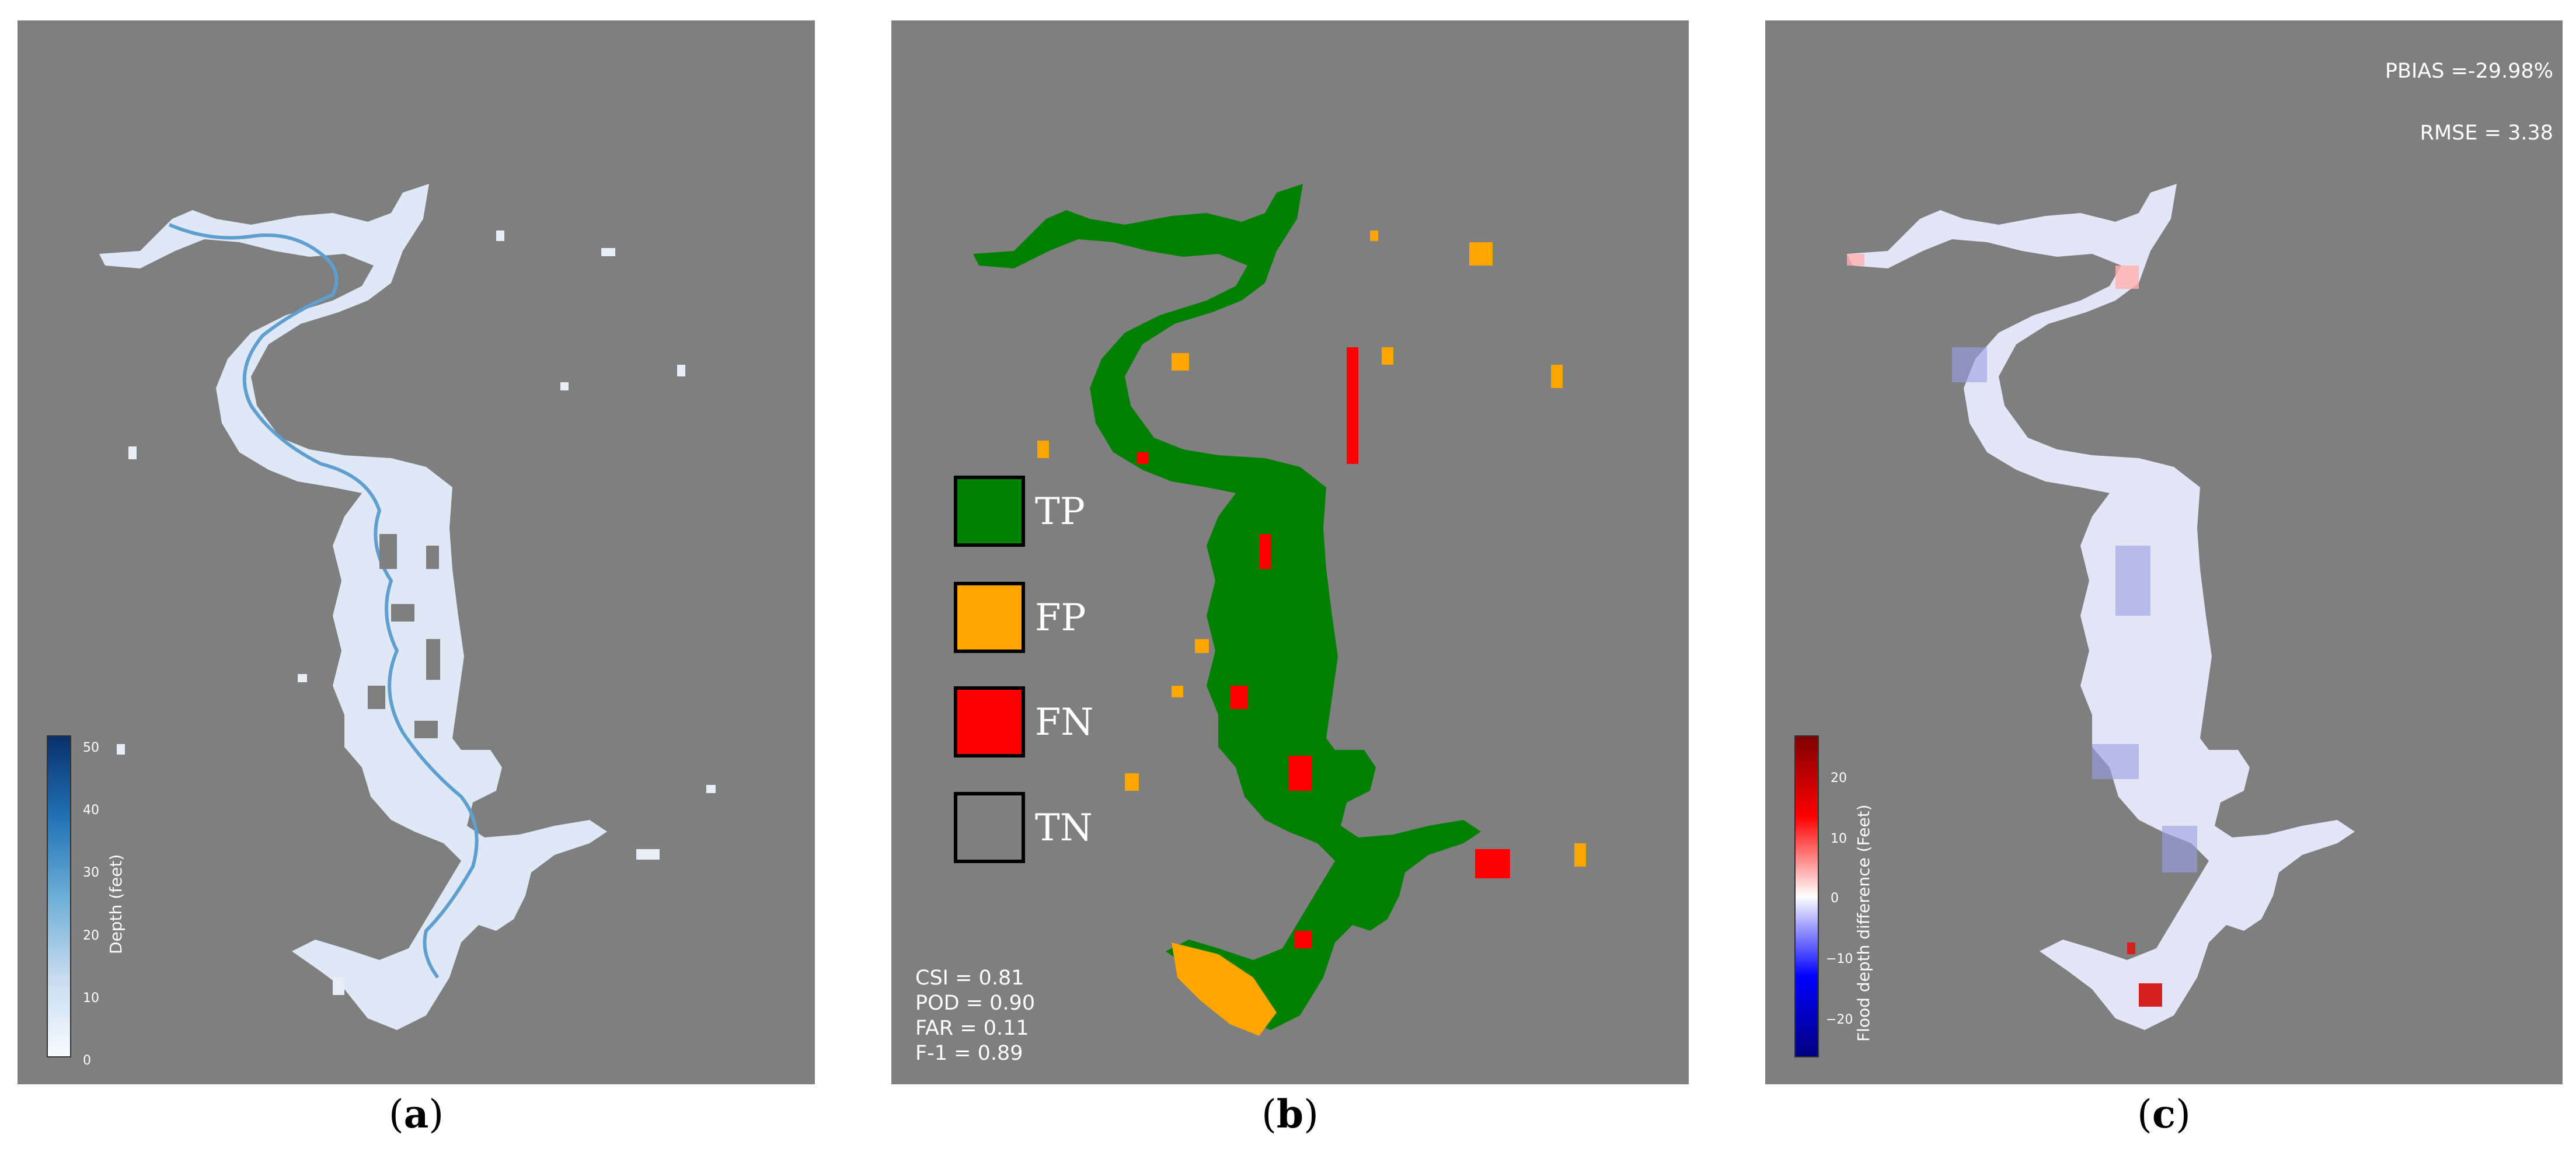 Image resolution: width=2576 pixels, height=1159 pixels. Describe the element at coordinates (969, 1053) in the screenshot. I see `metric-f1: F-1 = 0.89` at that location.